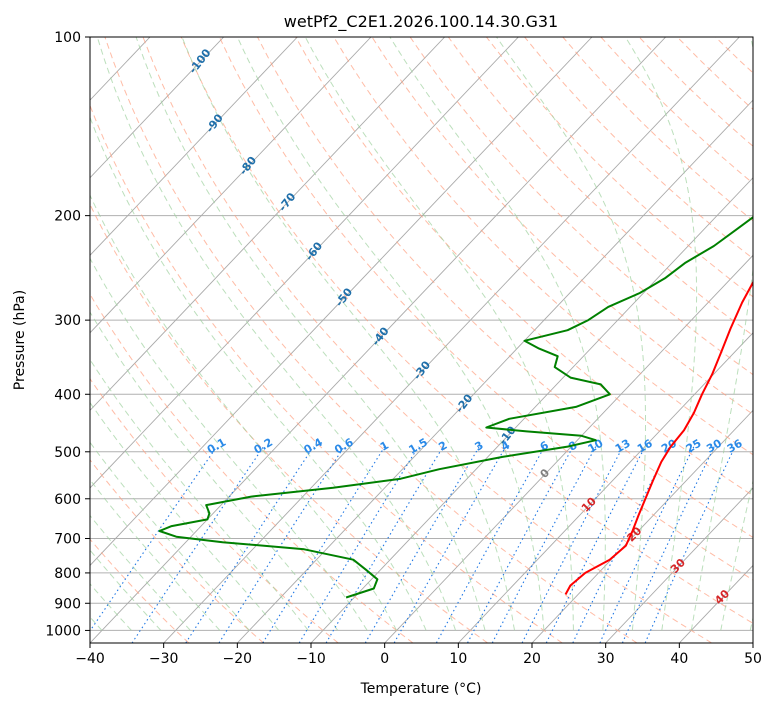 The width and height of the screenshot is (775, 708). What do you see at coordinates (164, 659) in the screenshot?
I see `x-tick-label: −30` at bounding box center [164, 659].